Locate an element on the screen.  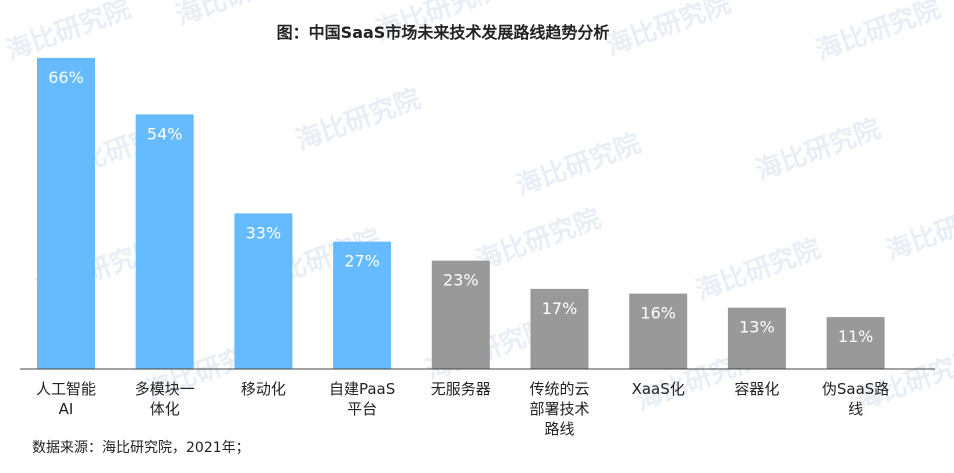
category-label: 无服务器 is located at coordinates (461, 389).